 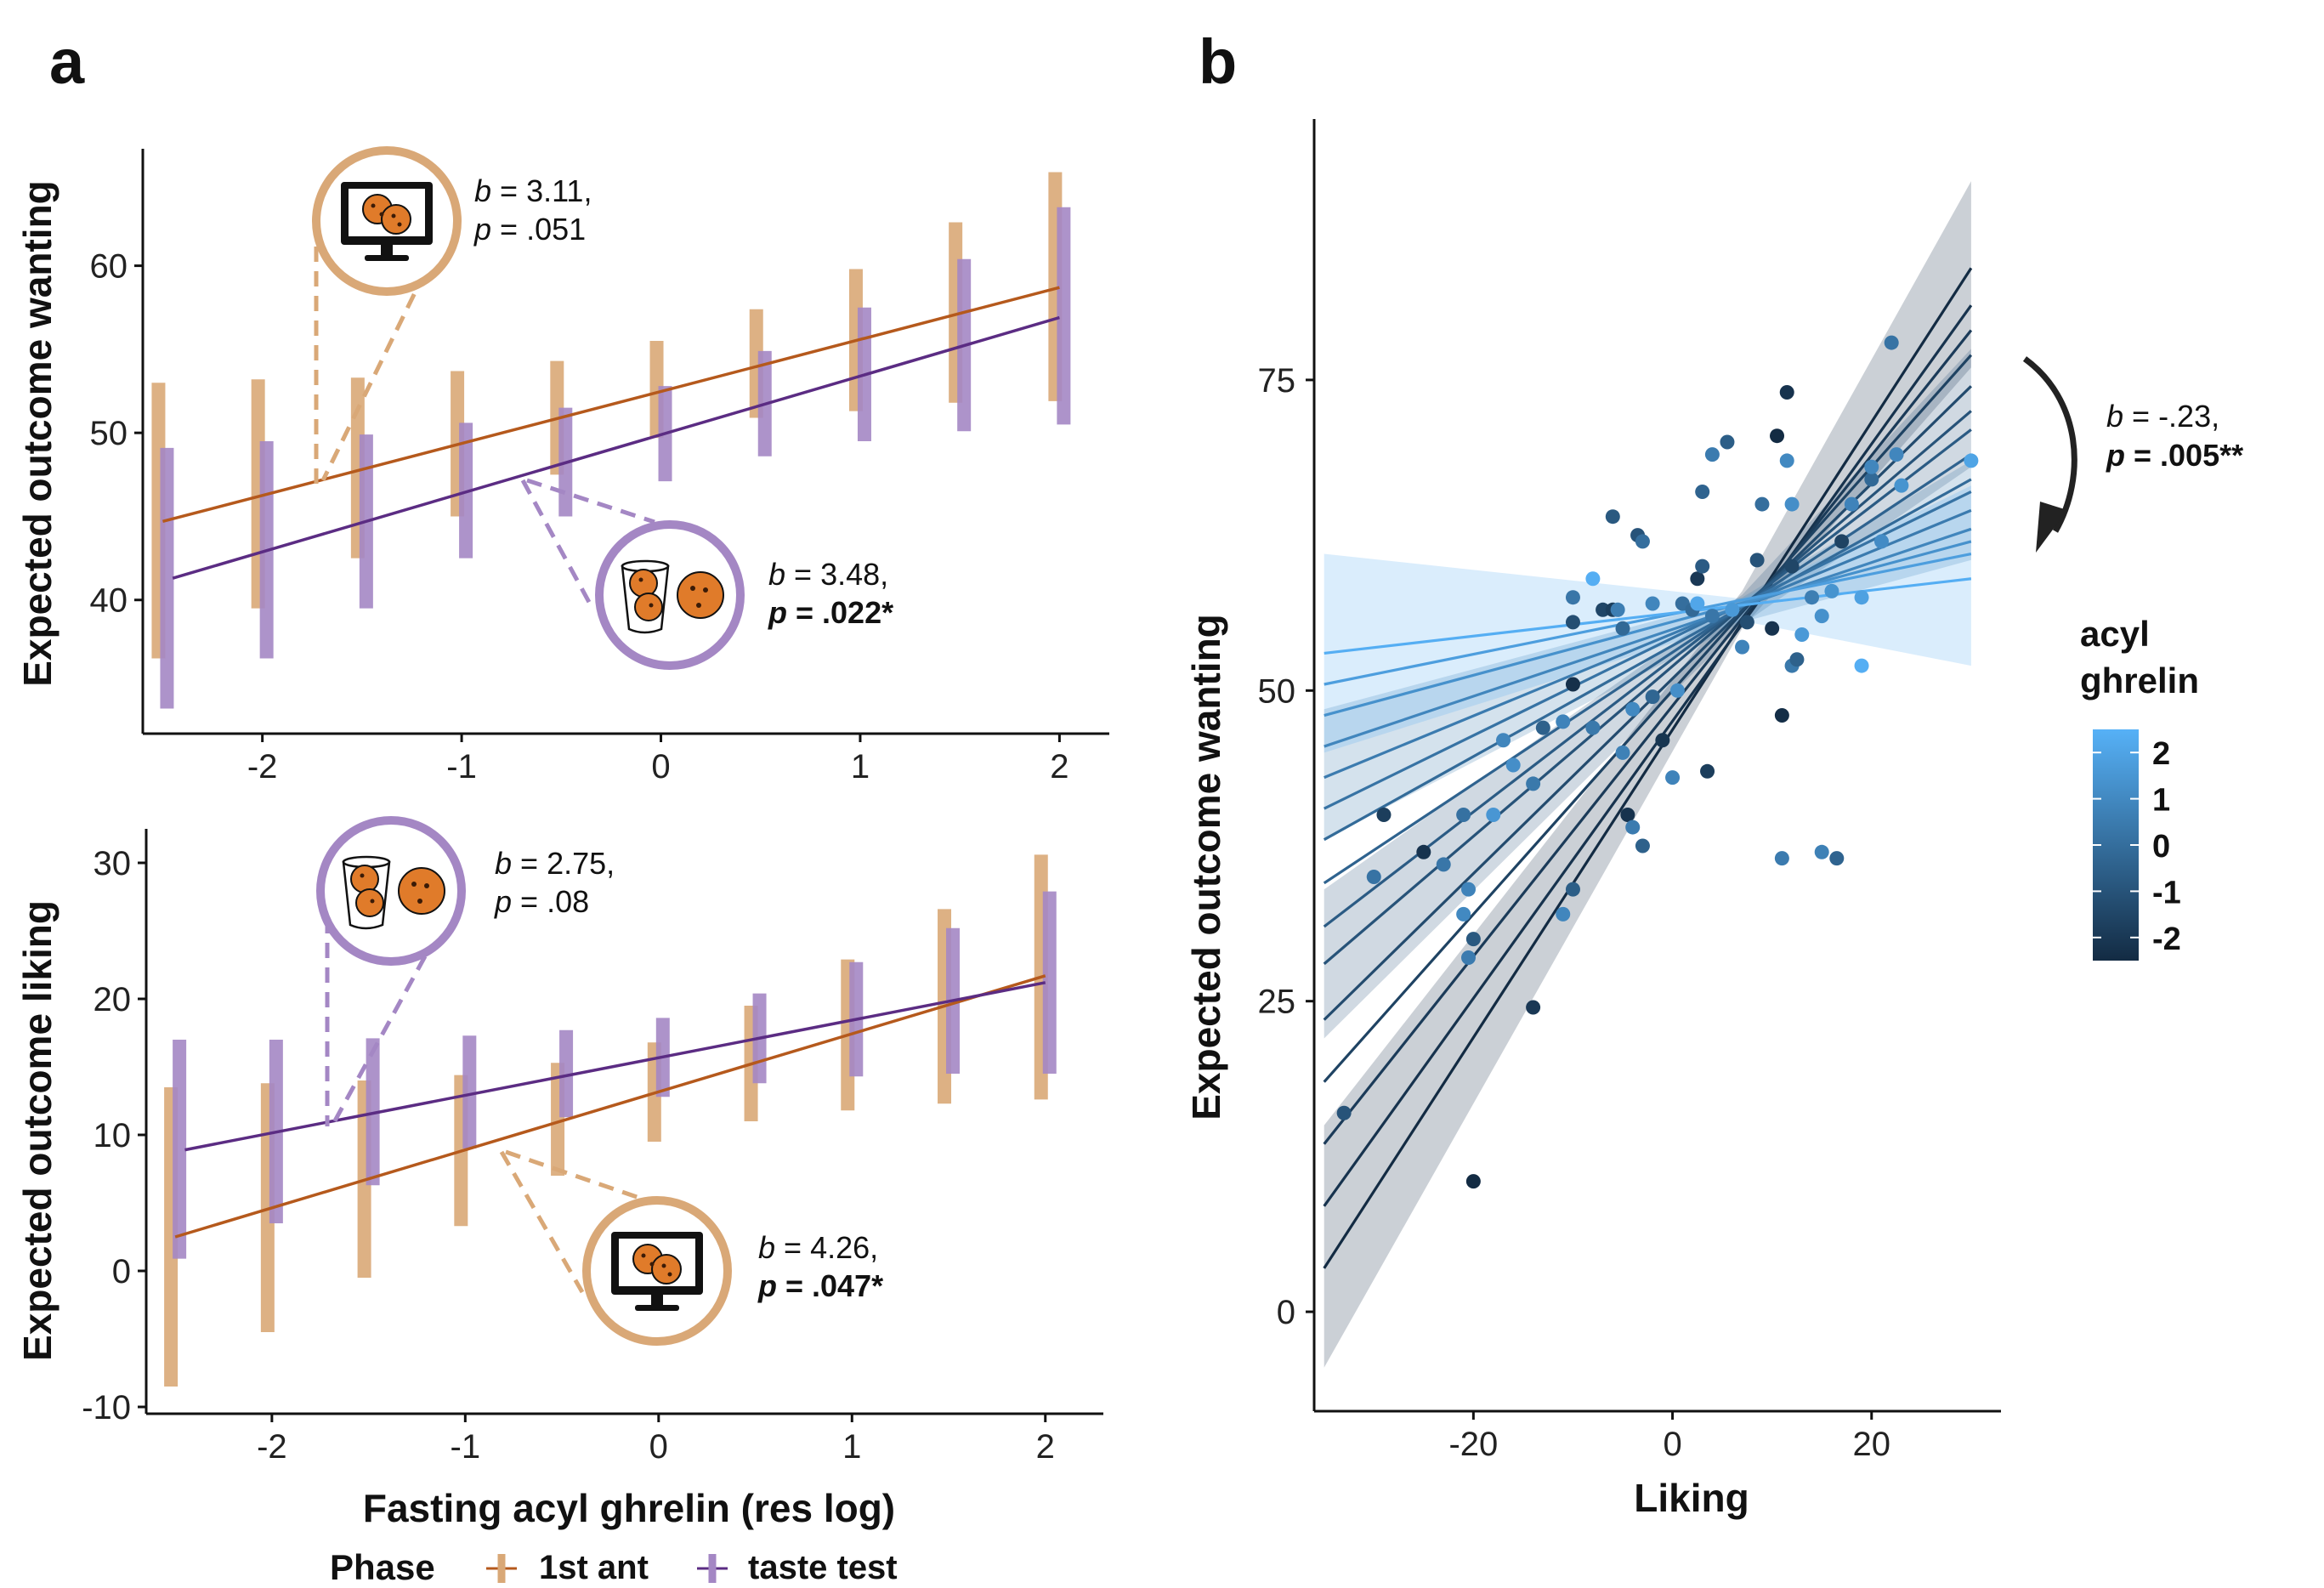 I want to click on first_ant-fit-line, so click(x=611, y=405).